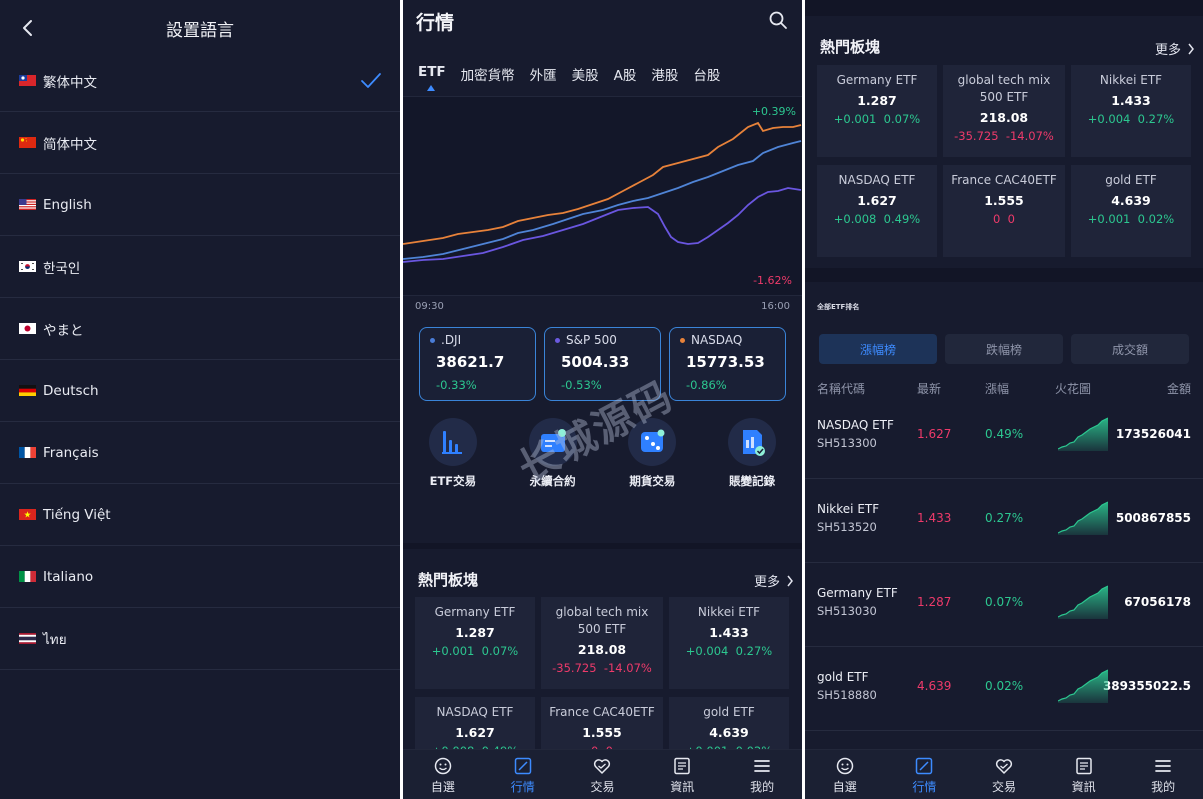  I want to click on more-label: 更多, so click(1167, 50).